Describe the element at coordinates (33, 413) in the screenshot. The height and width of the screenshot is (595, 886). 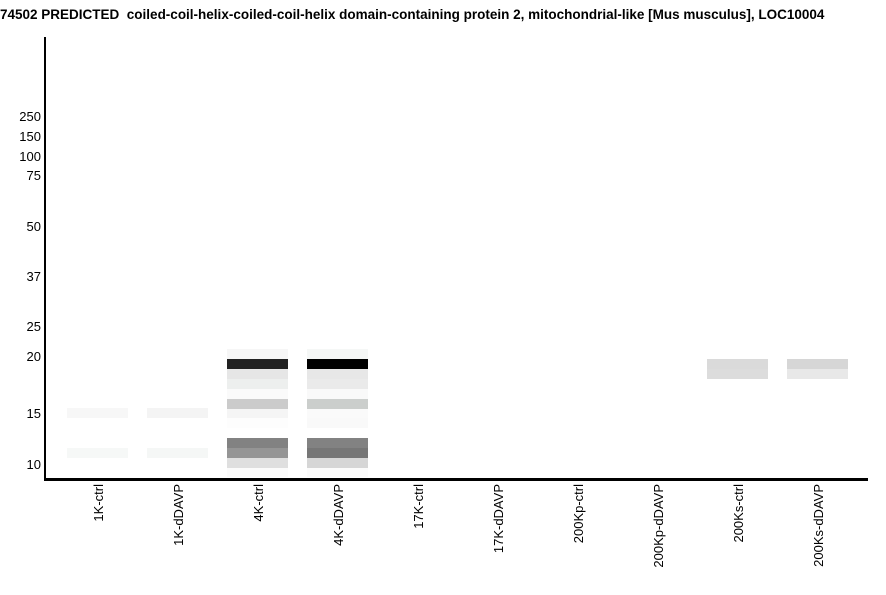
I see `y-axis-tick-label: 15` at that location.